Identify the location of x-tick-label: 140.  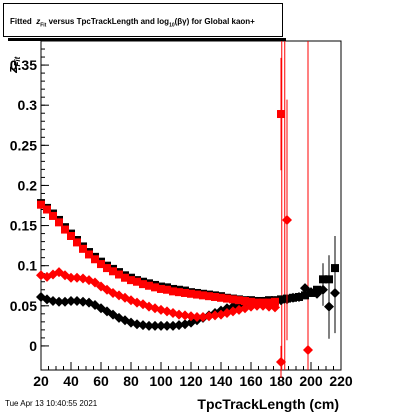
(221, 381).